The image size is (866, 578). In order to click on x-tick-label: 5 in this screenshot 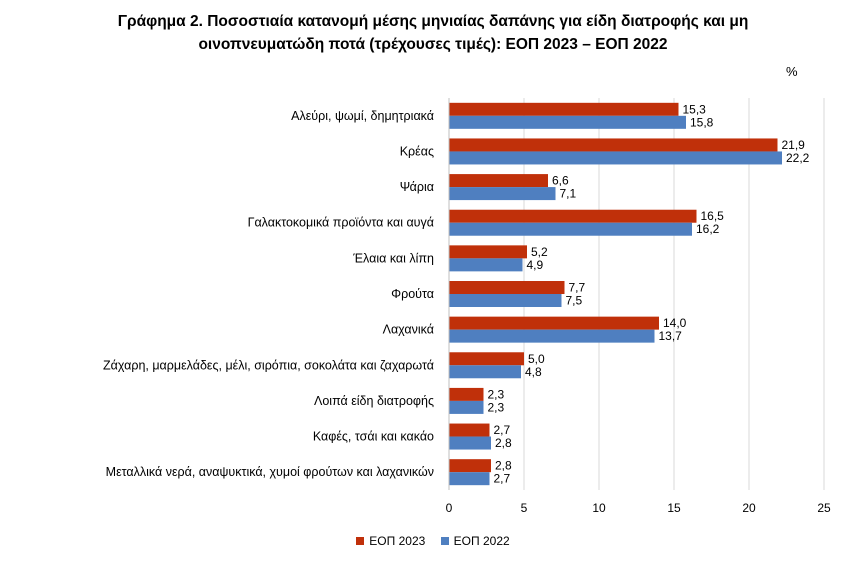, I will do `click(524, 508)`.